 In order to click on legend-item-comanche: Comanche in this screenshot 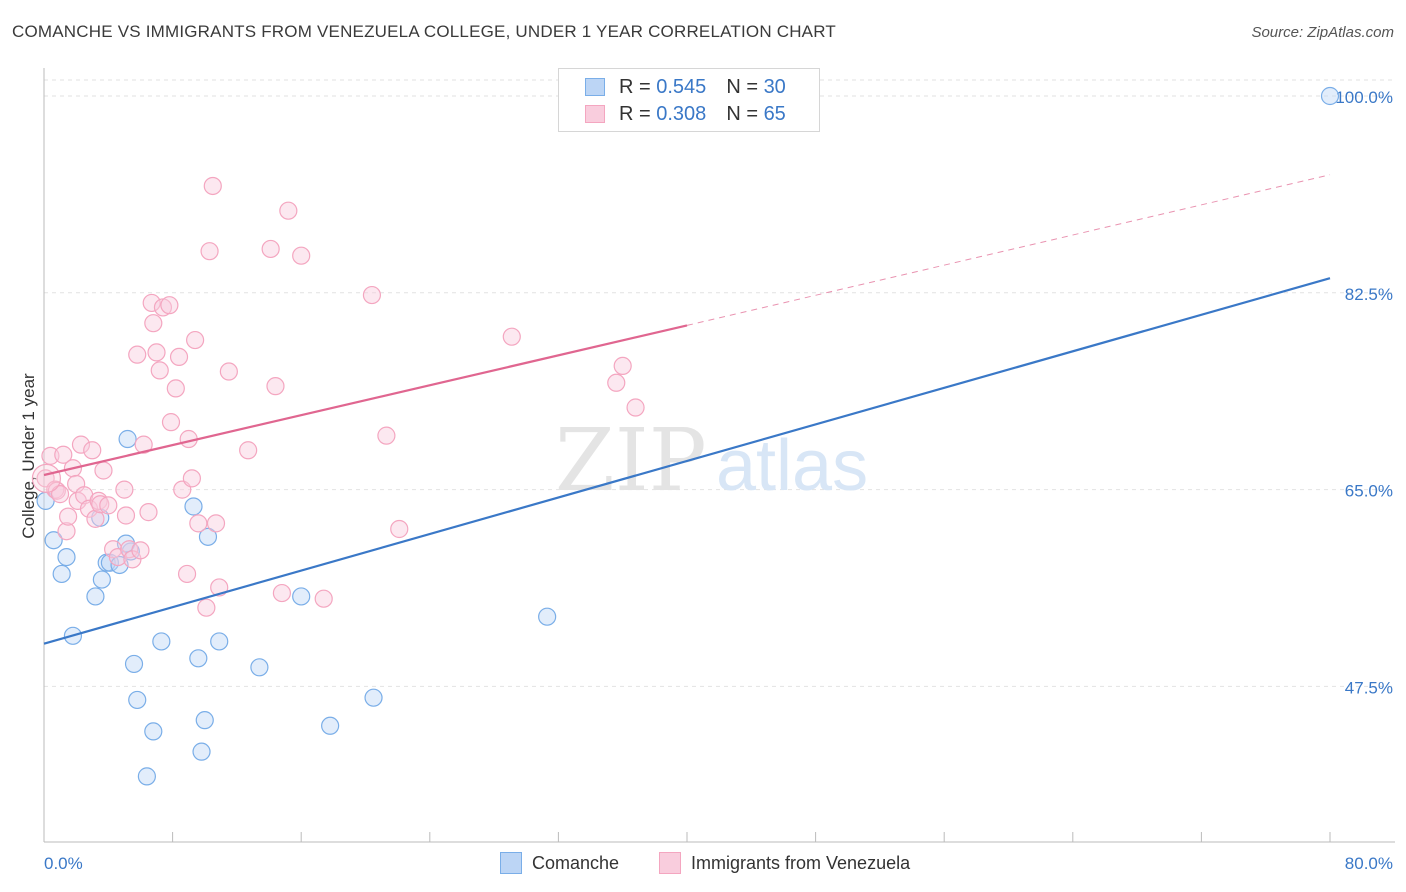, I will do `click(559, 863)`.